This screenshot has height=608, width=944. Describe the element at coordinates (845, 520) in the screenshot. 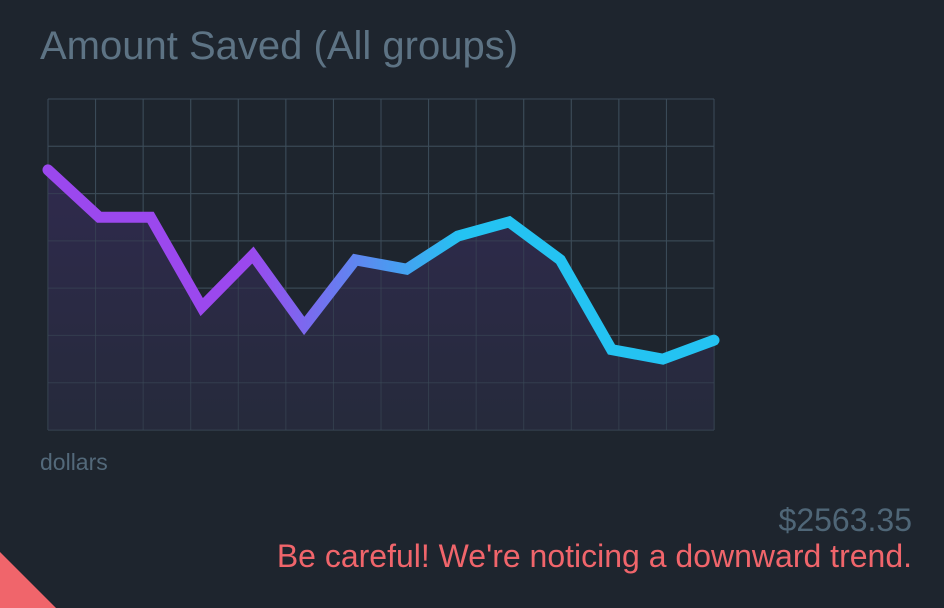

I see `total-amount: $2563.35` at that location.